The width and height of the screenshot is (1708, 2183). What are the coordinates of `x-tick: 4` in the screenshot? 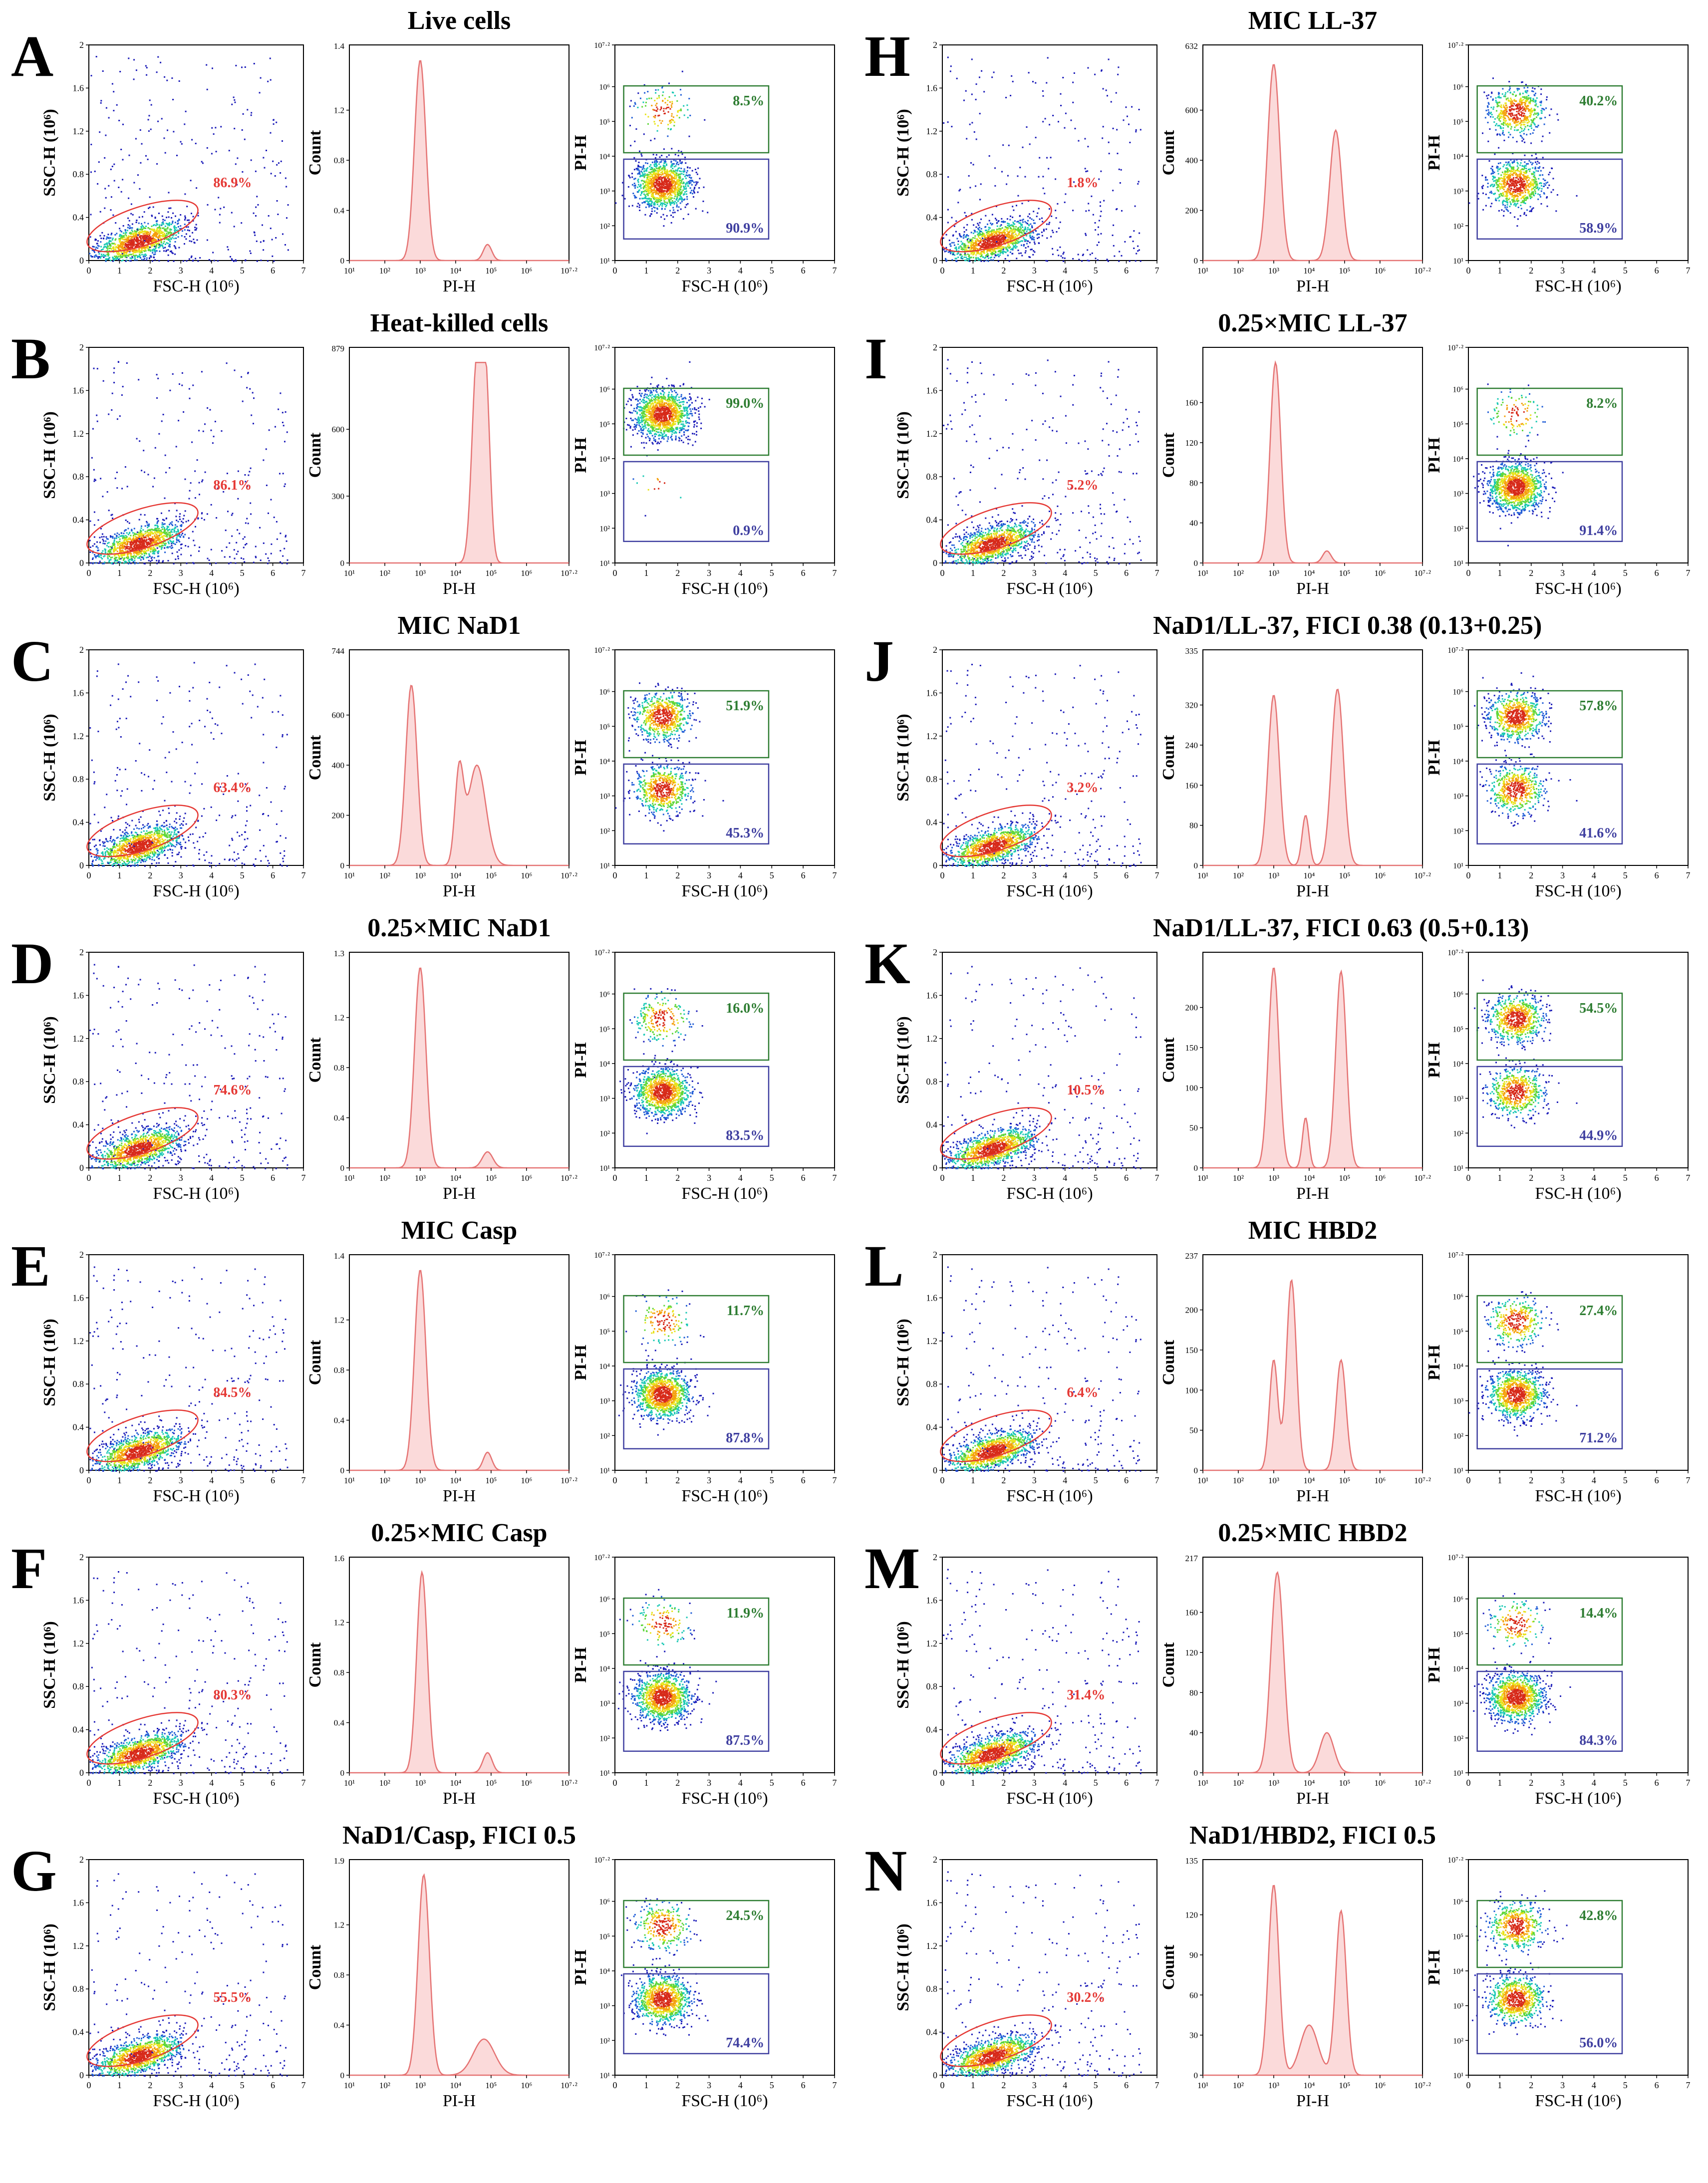 It's located at (211, 1480).